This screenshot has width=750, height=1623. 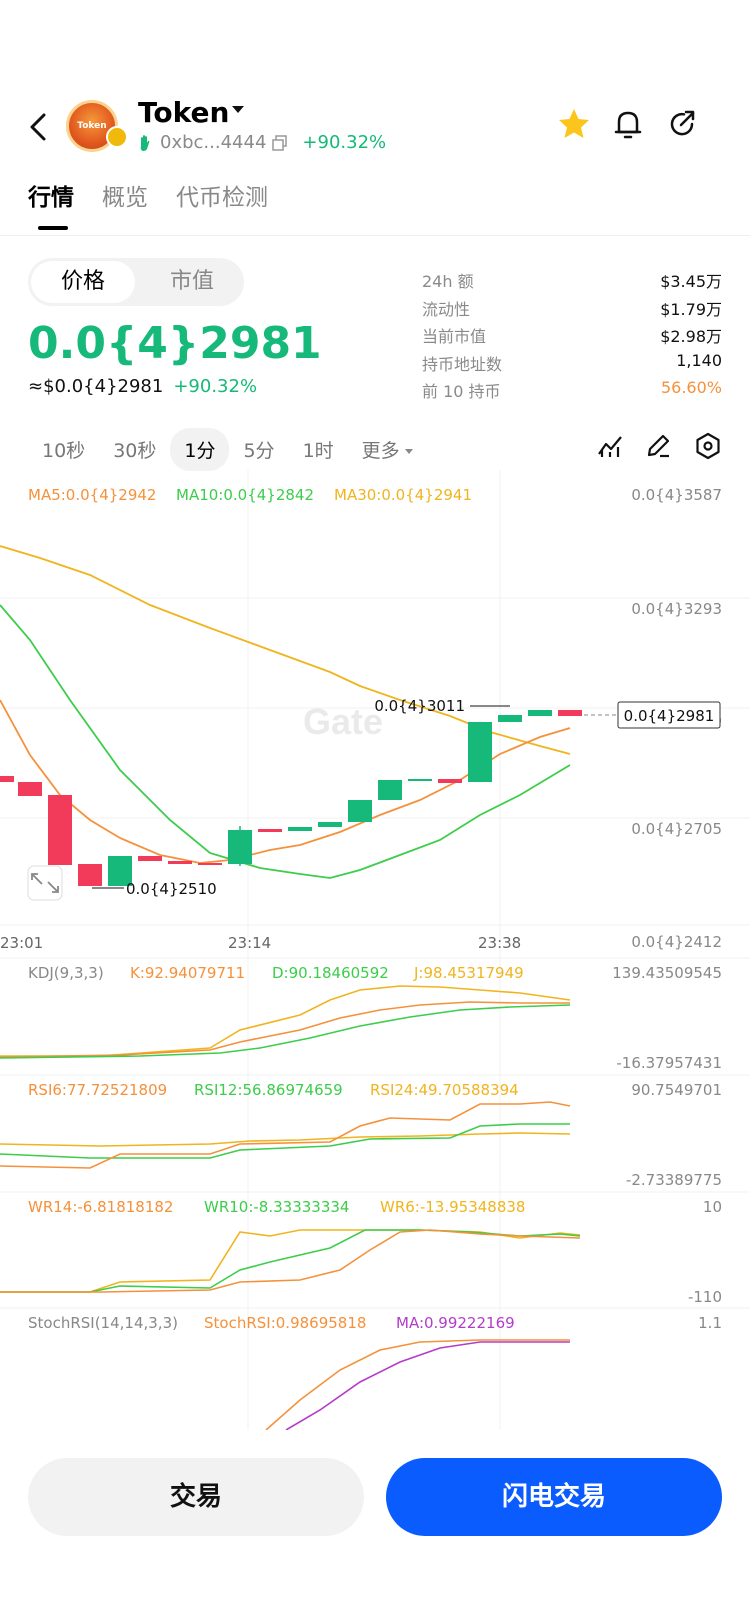 I want to click on stochrsi-line, so click(x=417, y=1384).